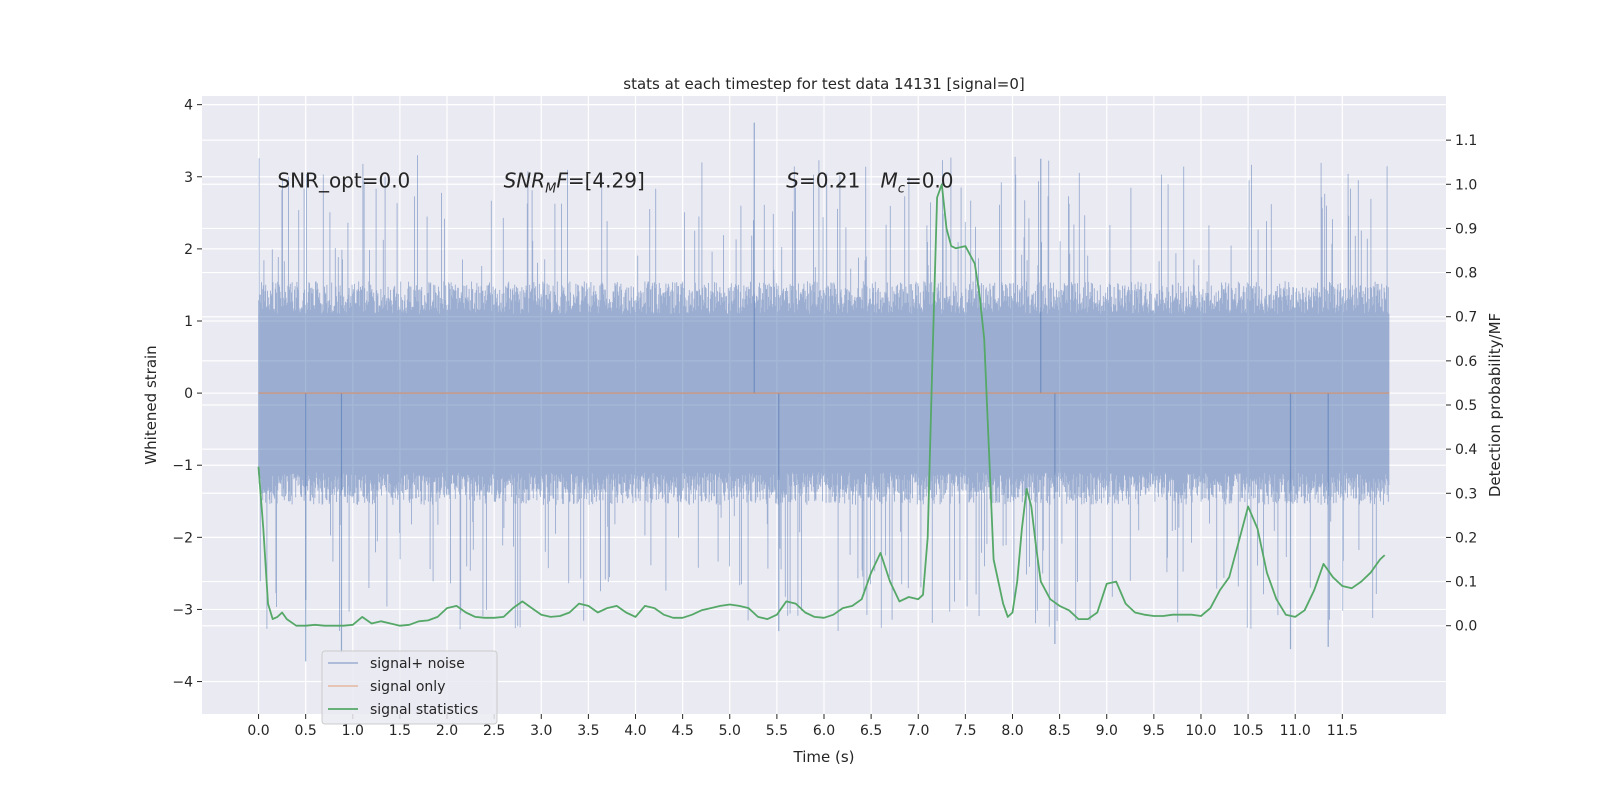  I want to click on x-tick-label: 4.0, so click(635, 731).